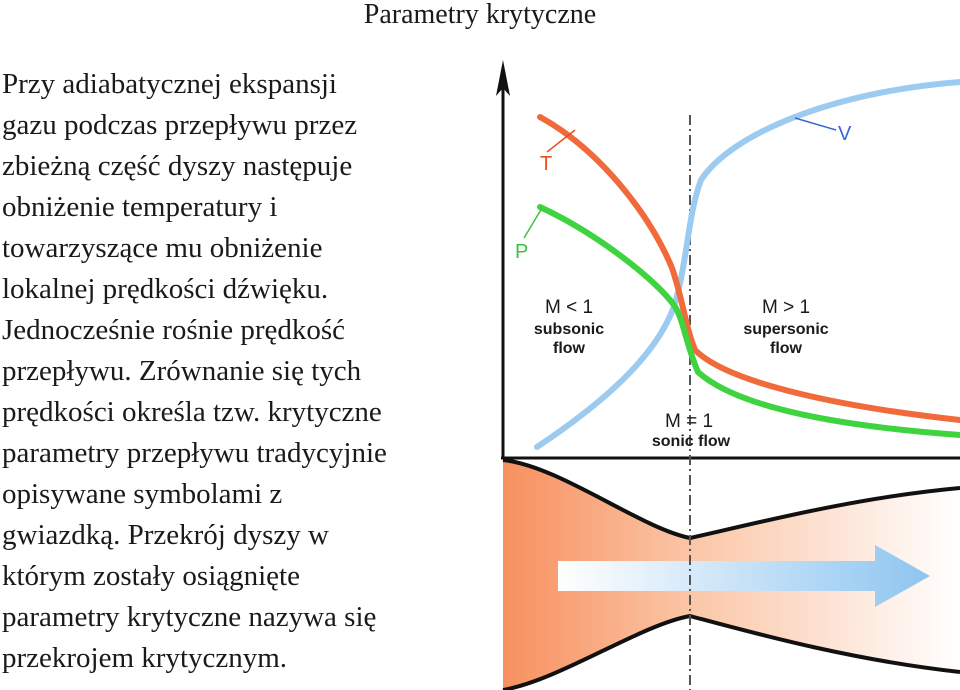 The image size is (960, 690). I want to click on supersonic-flow-label: flow, so click(786, 348).